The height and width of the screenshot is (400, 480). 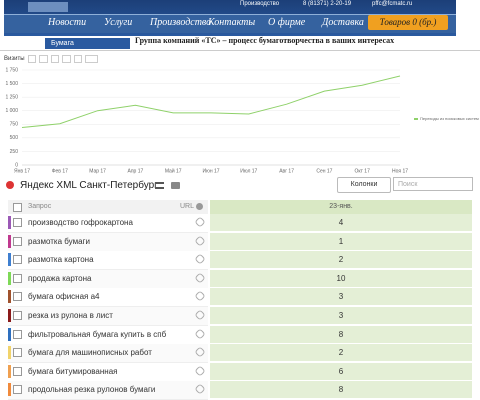 I want to click on table-row: размотка бумаги 1, so click(x=240, y=242).